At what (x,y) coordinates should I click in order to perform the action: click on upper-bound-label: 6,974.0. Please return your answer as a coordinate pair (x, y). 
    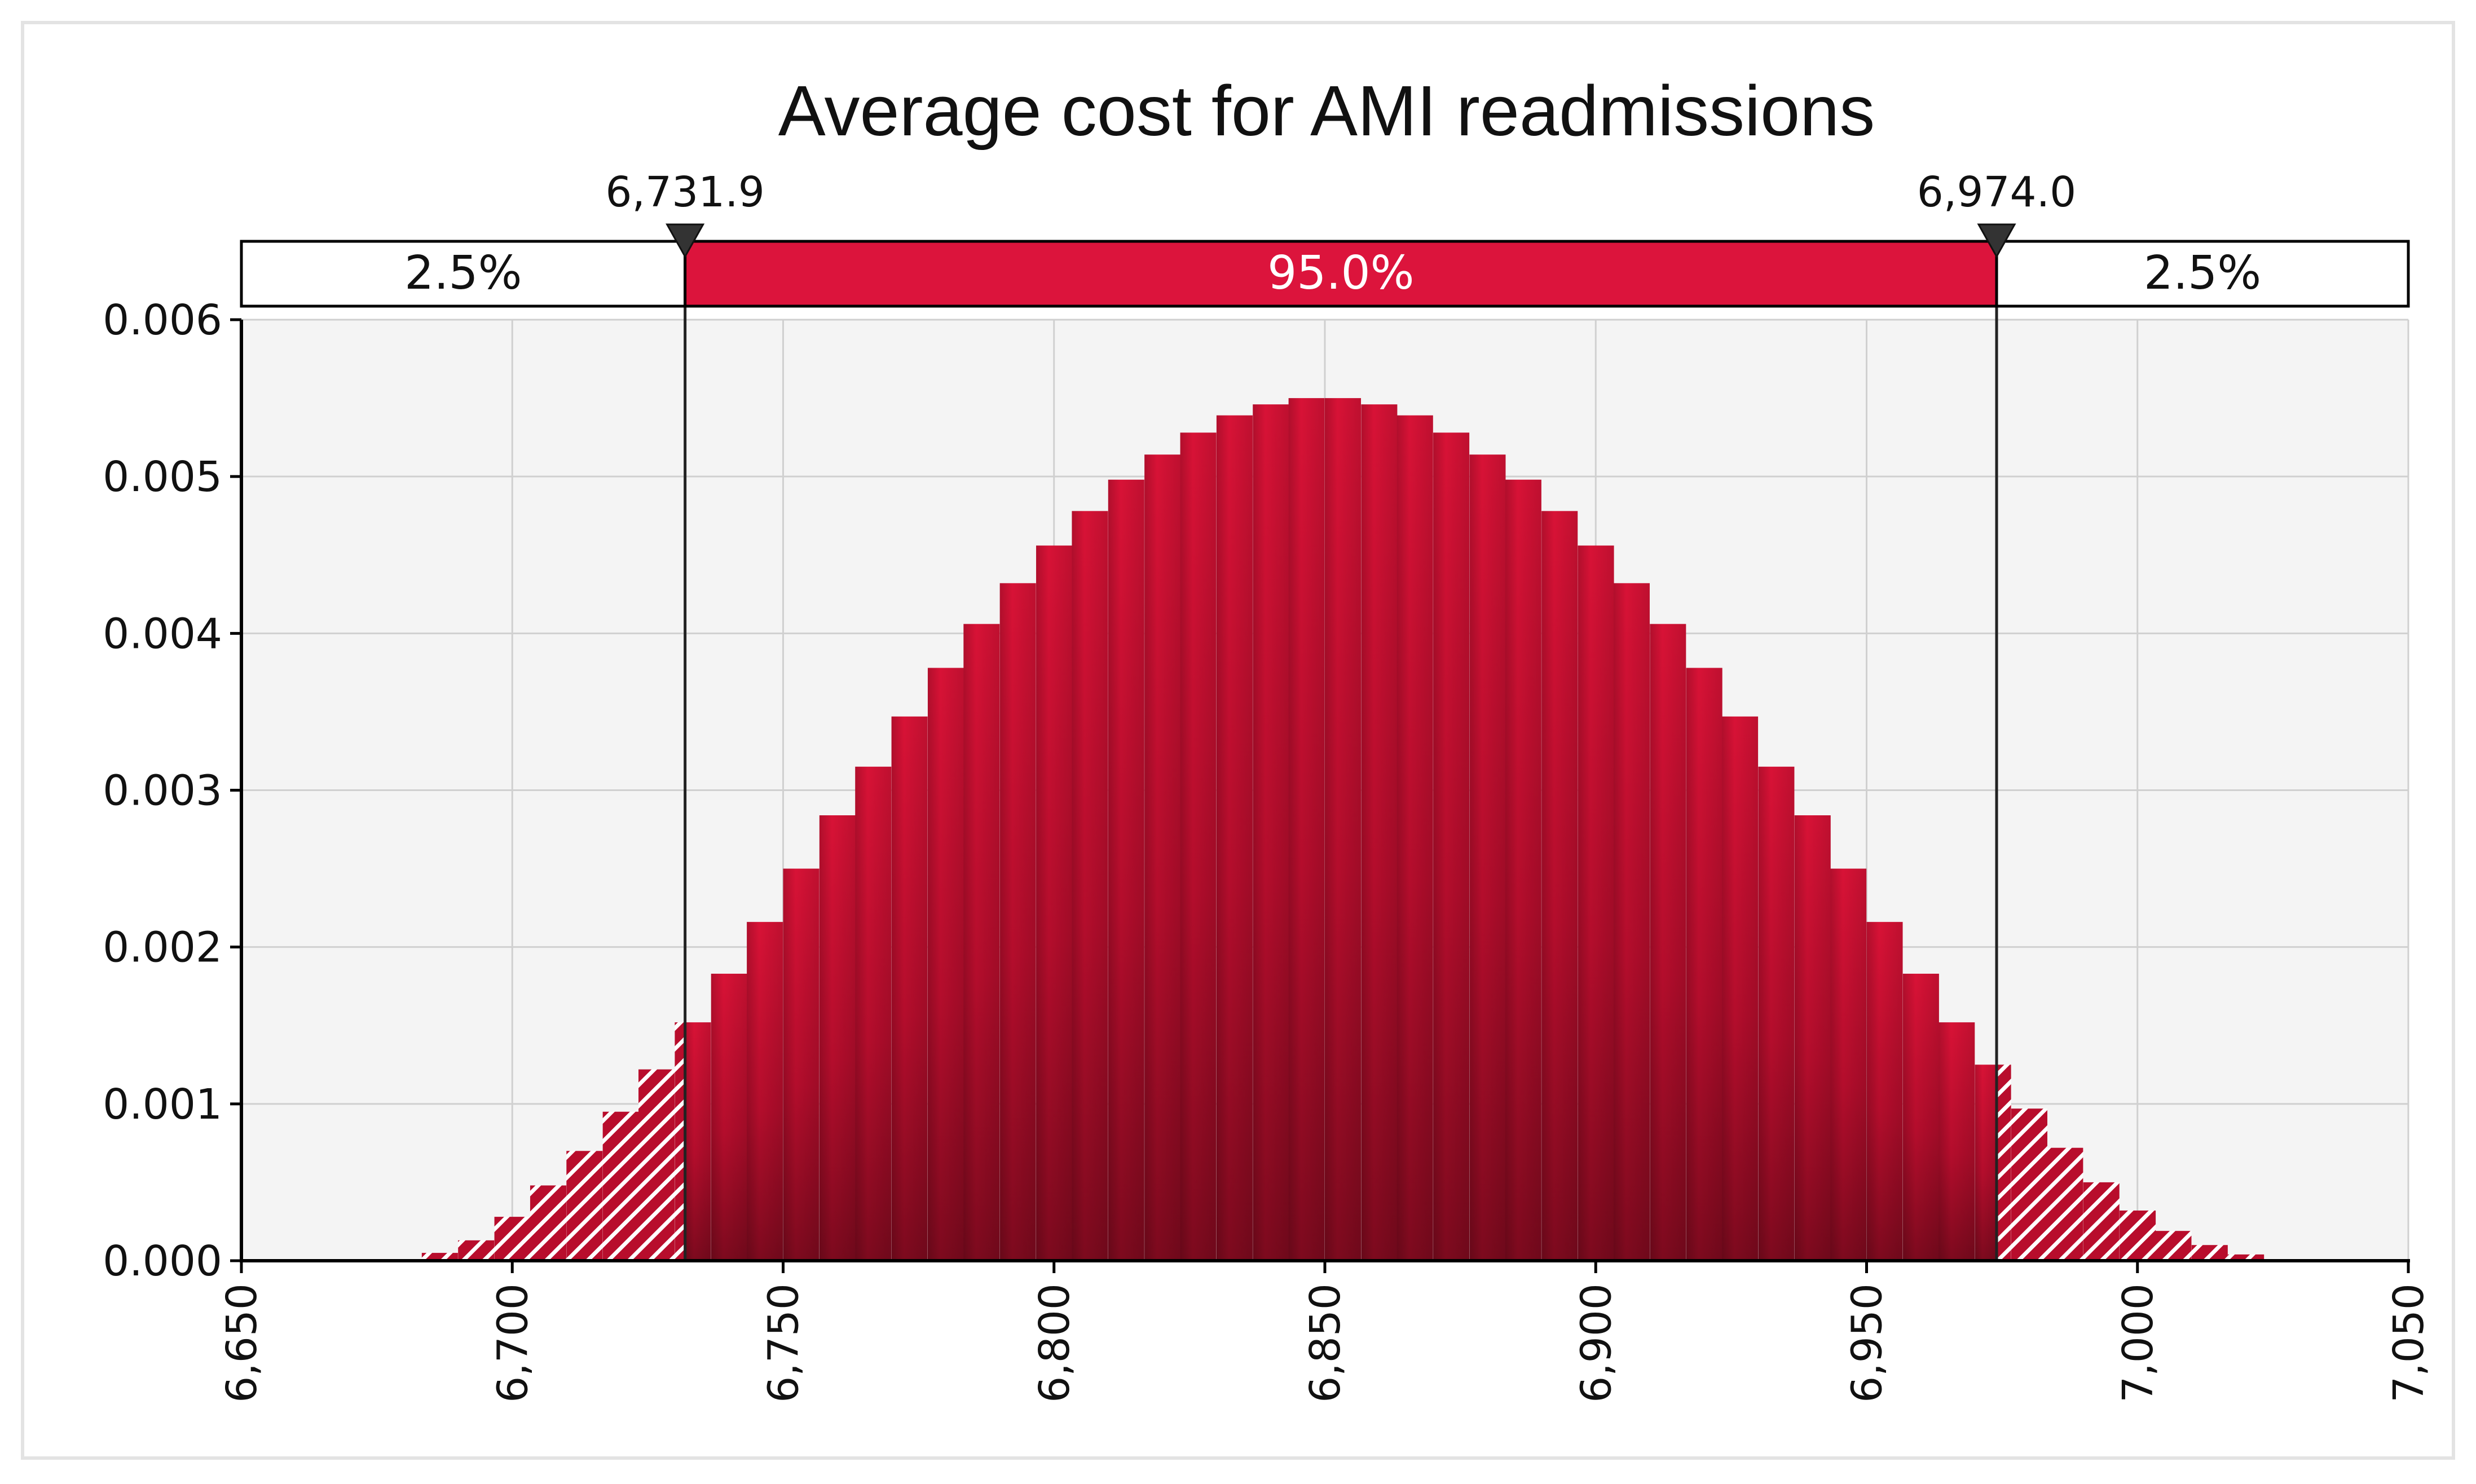
    Looking at the image, I should click on (1996, 192).